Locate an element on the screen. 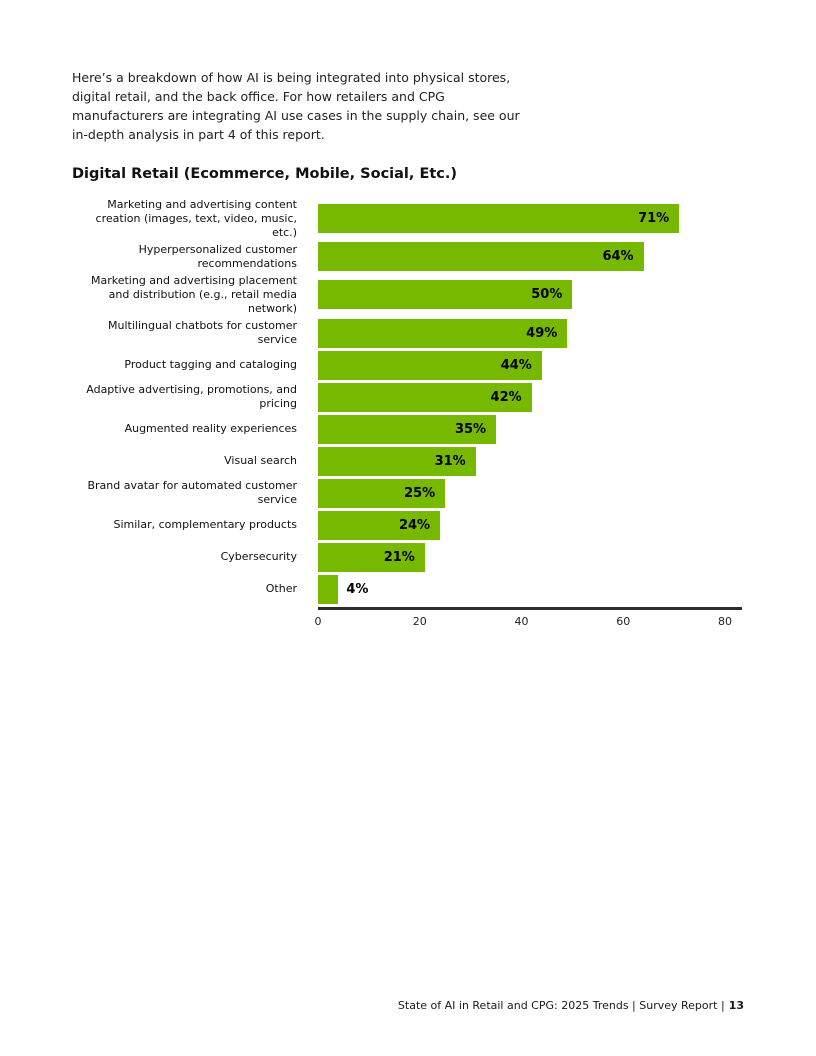 This screenshot has height=1056, width=816. bar-category-label: Product tagging and cataloging is located at coordinates (210, 365).